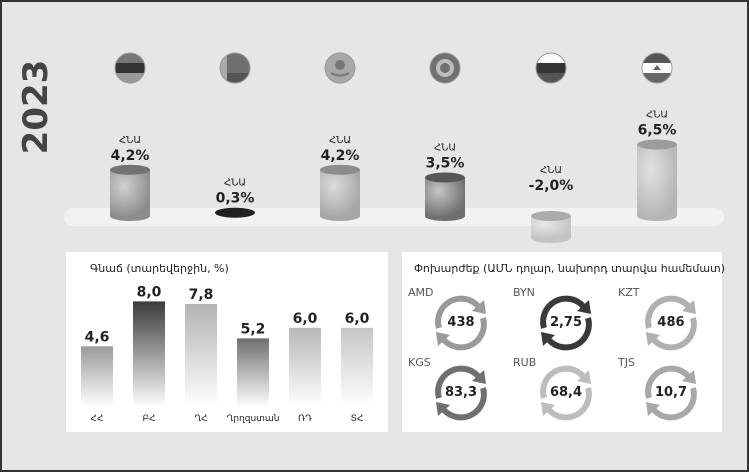 Image resolution: width=749 pixels, height=472 pixels. What do you see at coordinates (200, 419) in the screenshot?
I see `inflation-category-label: ՂՀ` at bounding box center [200, 419].